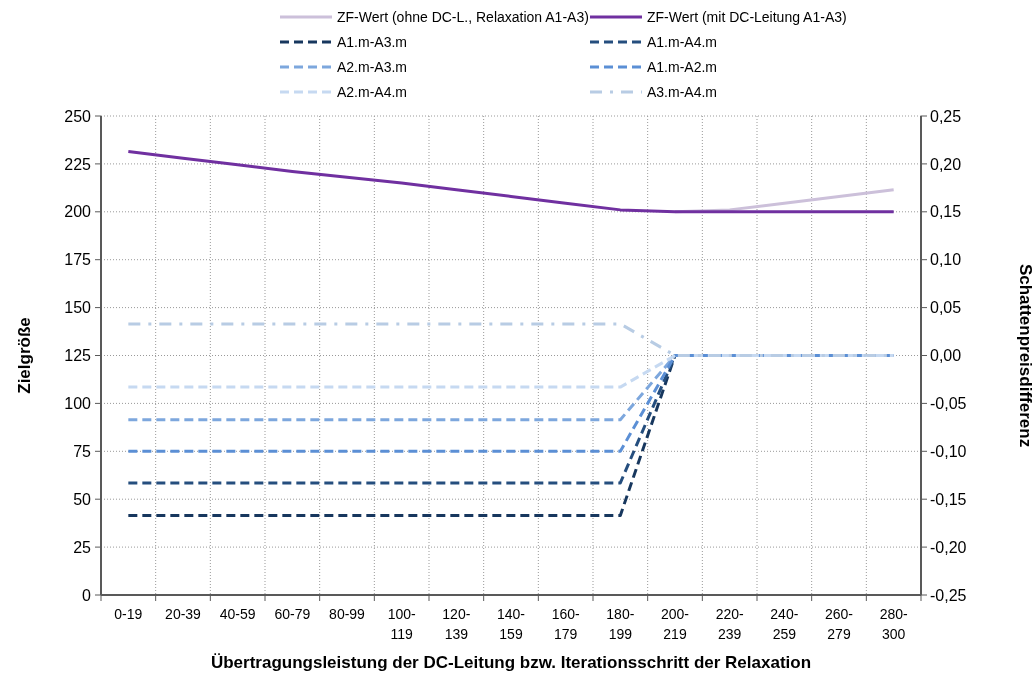 This screenshot has height=677, width=1035. What do you see at coordinates (511, 662) in the screenshot?
I see `x-axis-title: Übertragungsleistung der DC-Leitung bzw. Iterationsschritt der Relaxation` at bounding box center [511, 662].